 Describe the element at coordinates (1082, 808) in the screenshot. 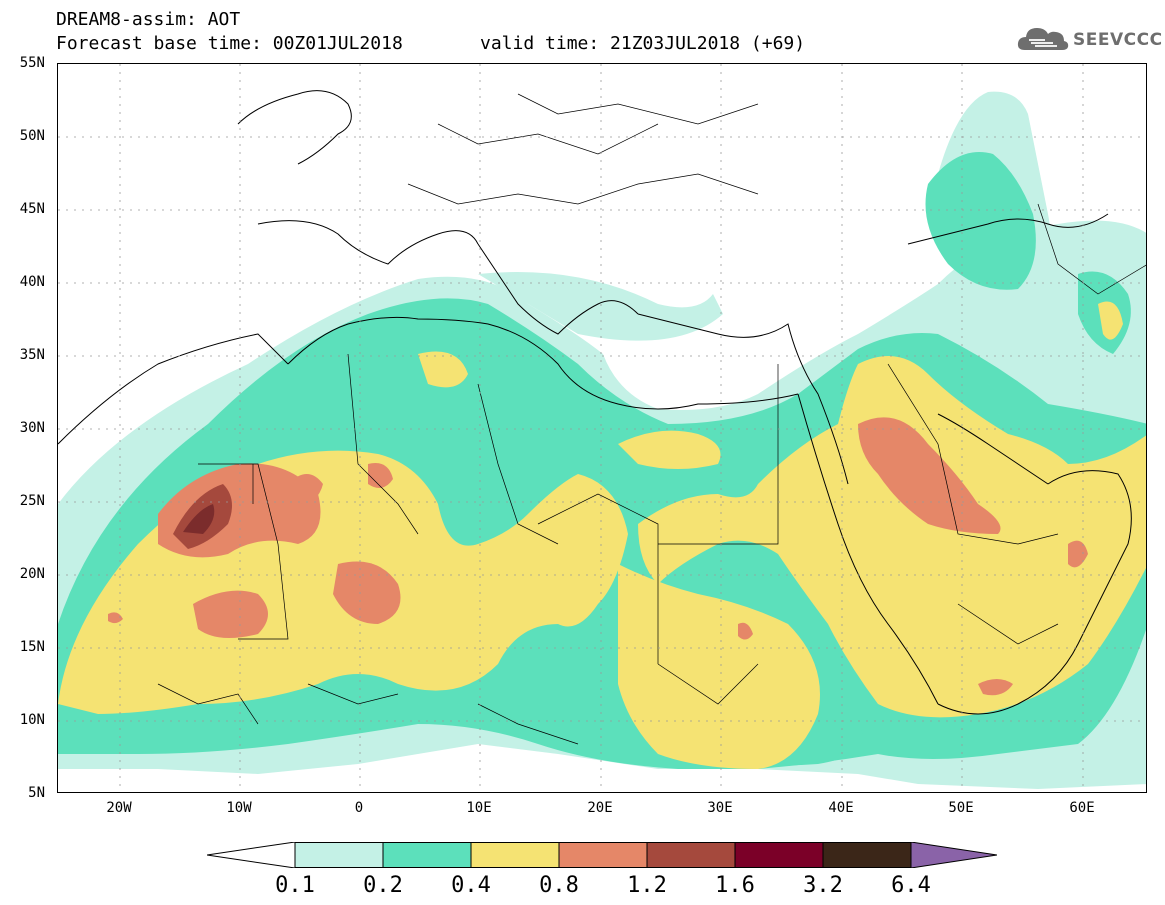

I see `lon-label: 60E` at that location.